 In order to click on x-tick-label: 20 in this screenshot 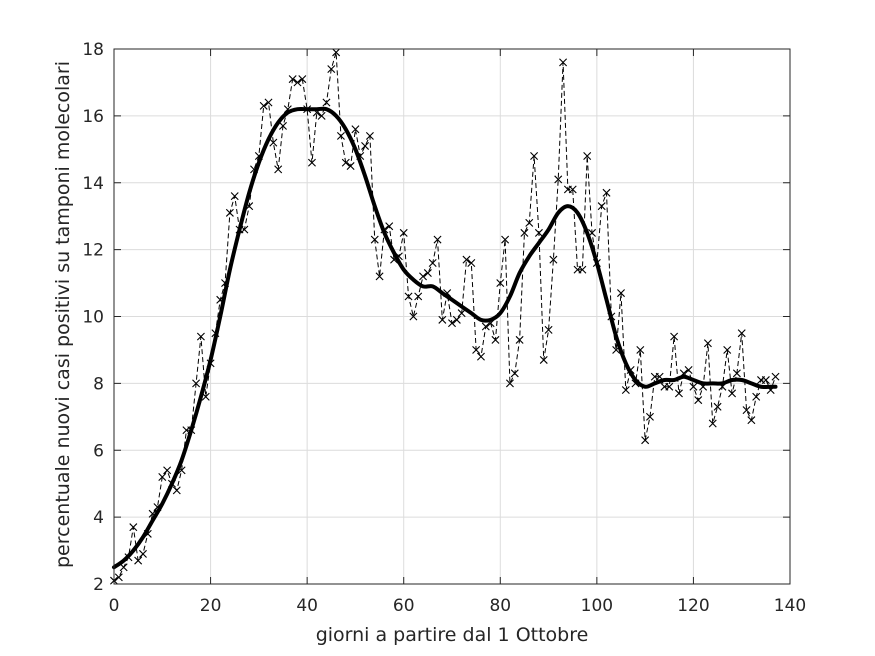, I will do `click(211, 606)`.